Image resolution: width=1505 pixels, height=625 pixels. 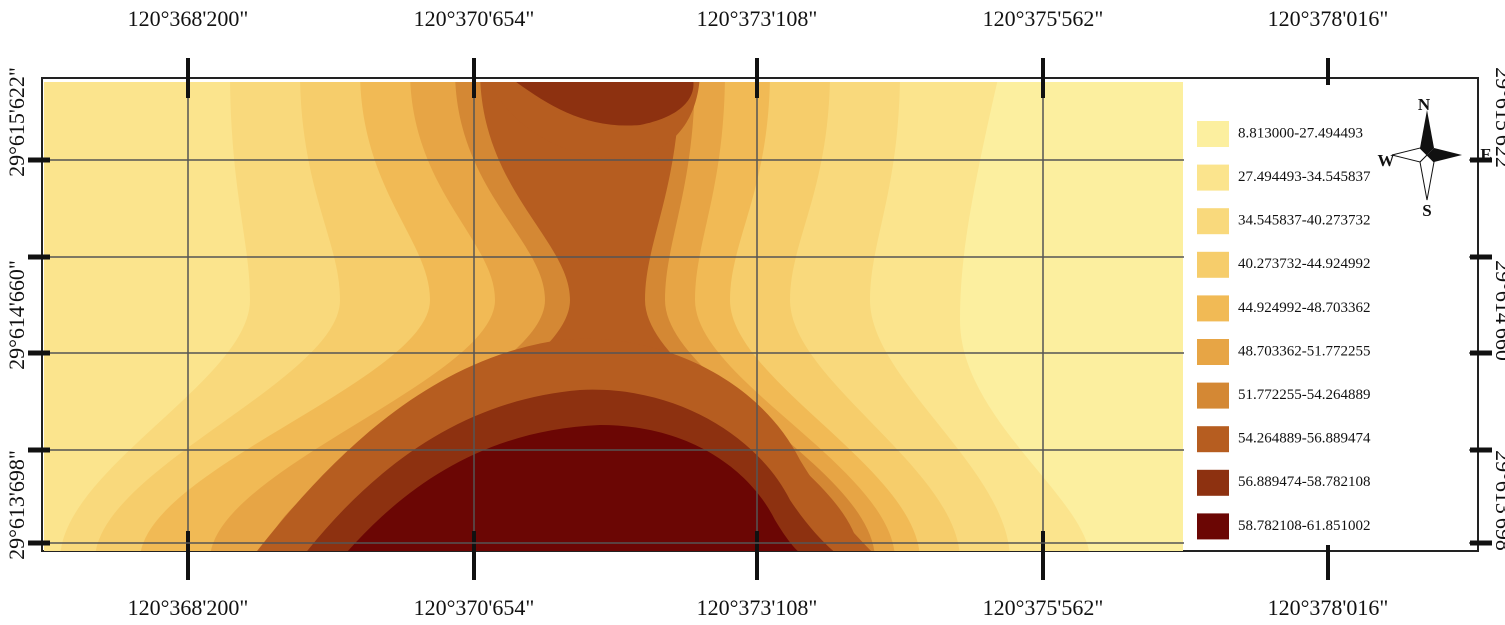 What do you see at coordinates (1304, 177) in the screenshot?
I see `legend-label: 27.494493-34.545837` at bounding box center [1304, 177].